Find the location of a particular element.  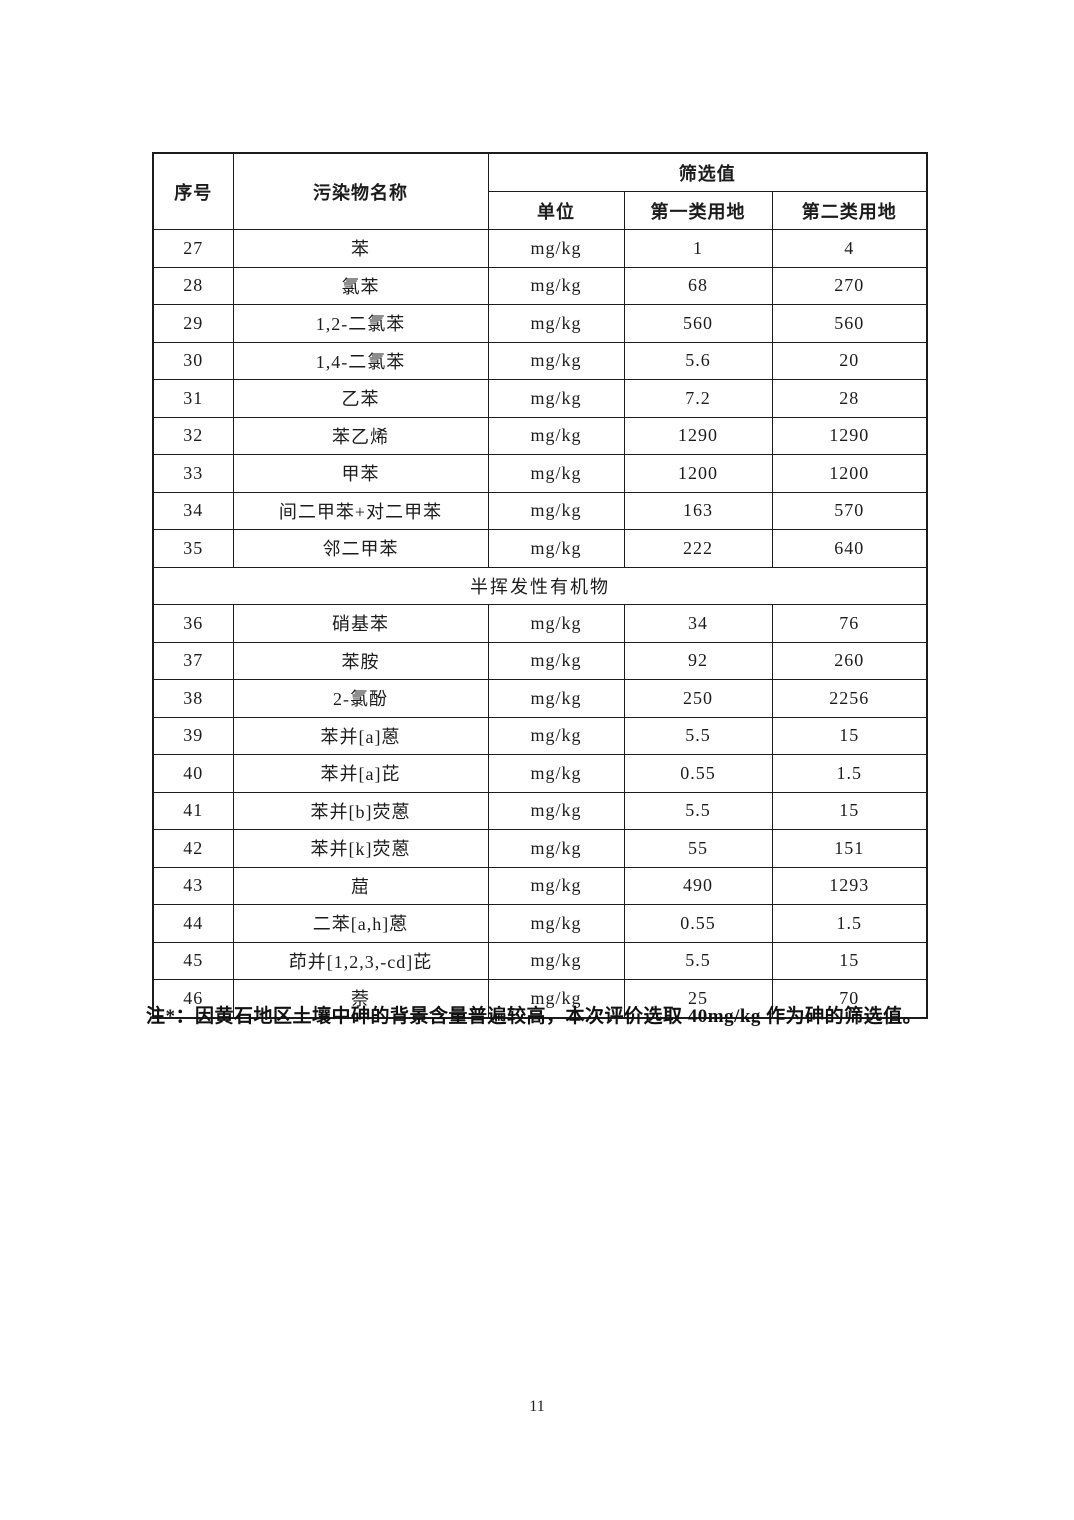

cell-pollutant-name: 二苯[a,h]蒽 is located at coordinates (360, 923).